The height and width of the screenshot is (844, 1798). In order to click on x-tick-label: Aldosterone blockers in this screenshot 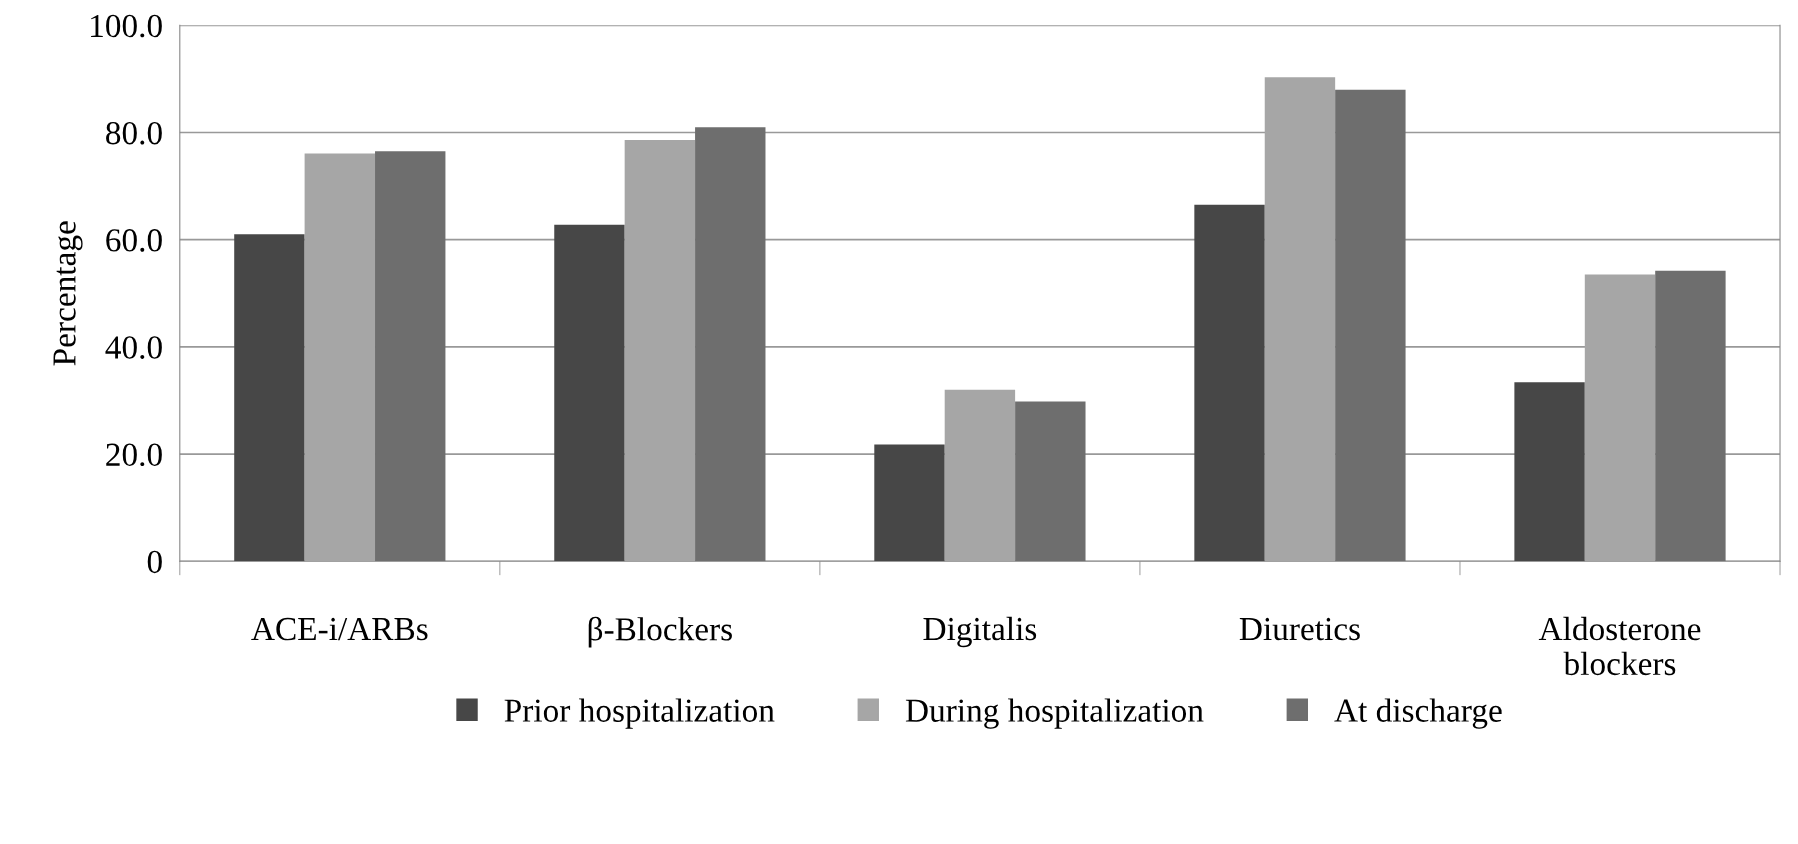, I will do `click(1619, 646)`.